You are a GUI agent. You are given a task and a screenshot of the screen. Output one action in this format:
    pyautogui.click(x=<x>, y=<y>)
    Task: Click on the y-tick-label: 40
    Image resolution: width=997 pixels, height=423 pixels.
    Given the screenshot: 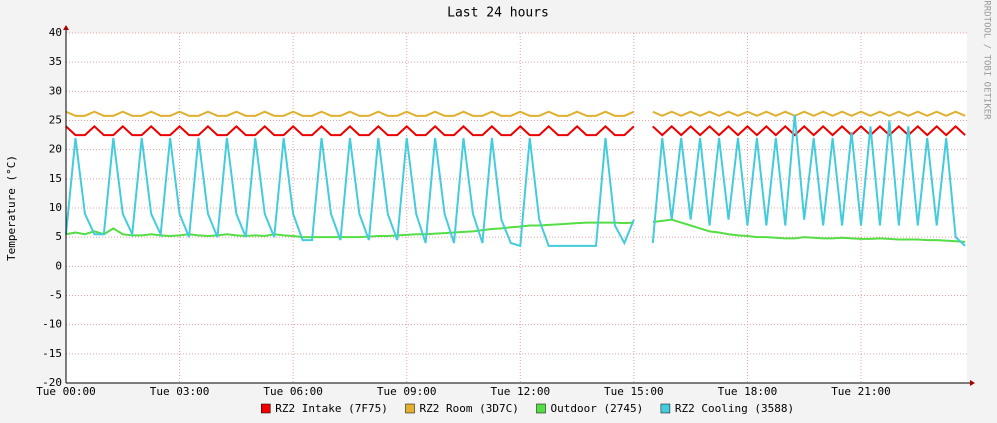 What is the action you would take?
    pyautogui.click(x=55, y=32)
    